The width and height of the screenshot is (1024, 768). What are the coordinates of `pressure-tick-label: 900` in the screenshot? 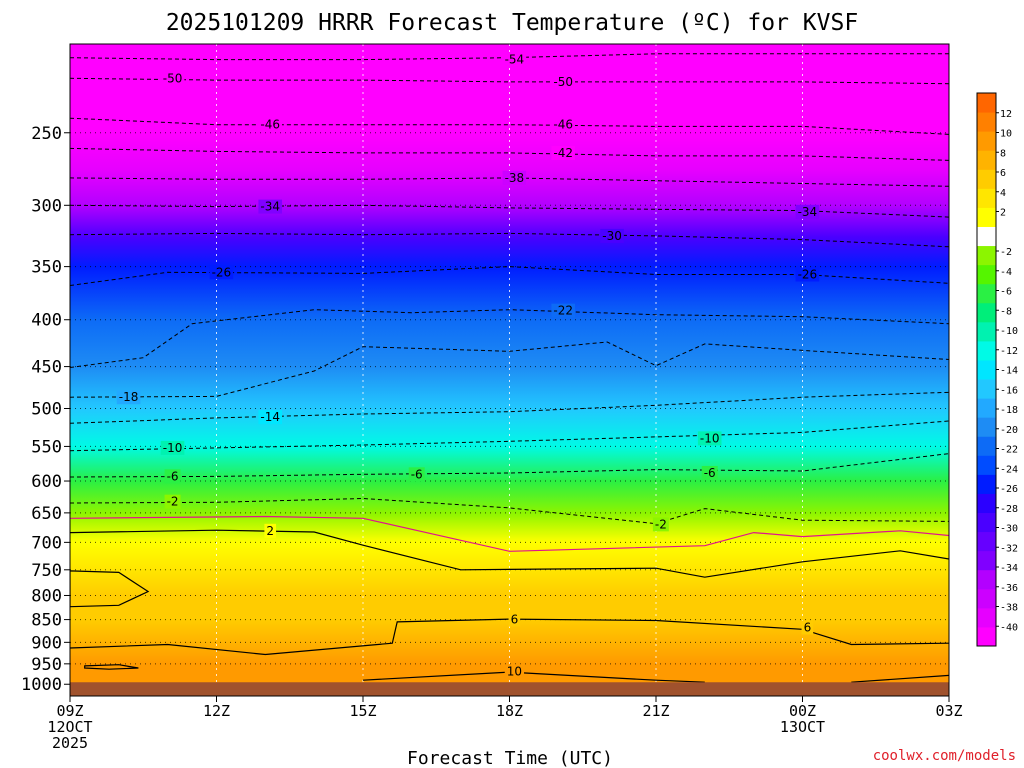 It's located at (46, 643).